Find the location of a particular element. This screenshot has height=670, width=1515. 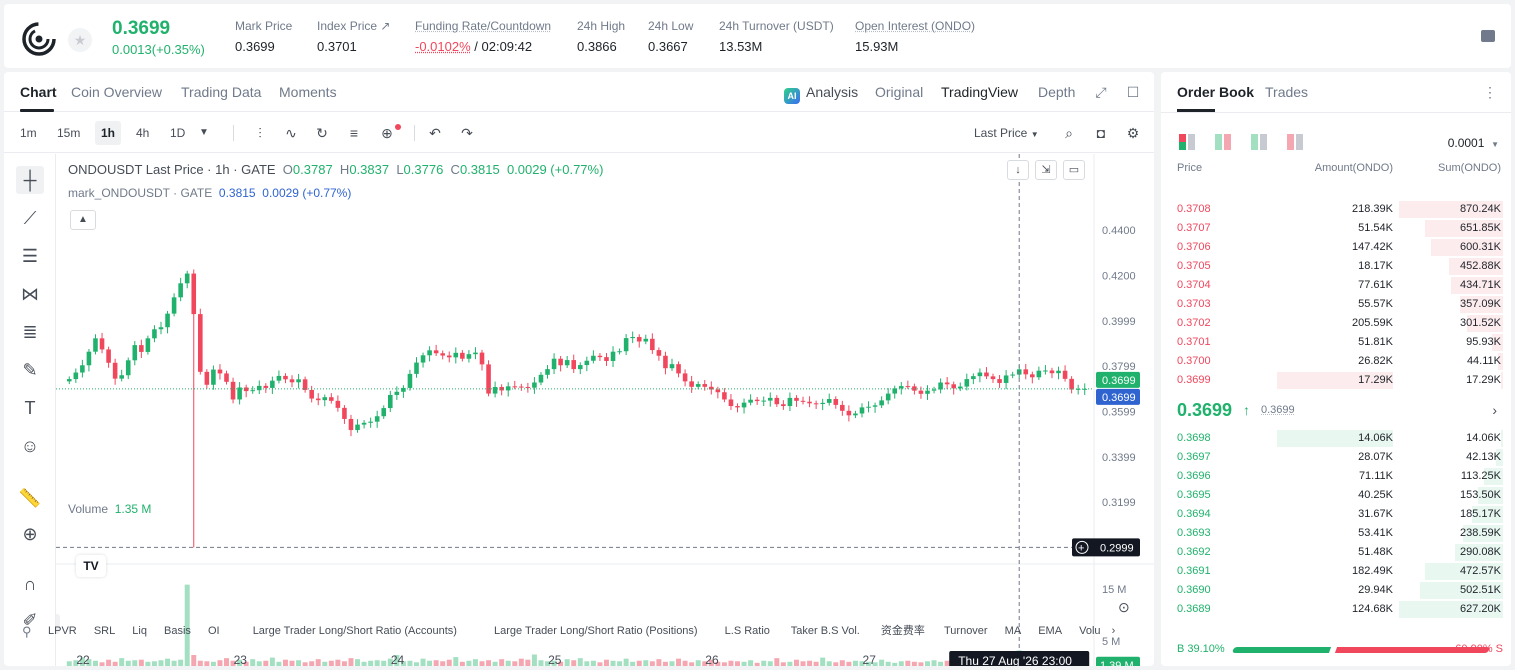

emoji-icon: ☺ is located at coordinates (30, 446).